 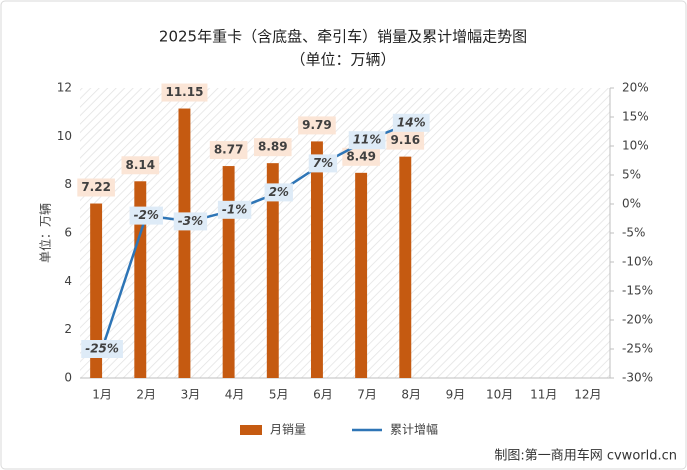 I want to click on y2-tick-label: -20%, so click(x=637, y=320).